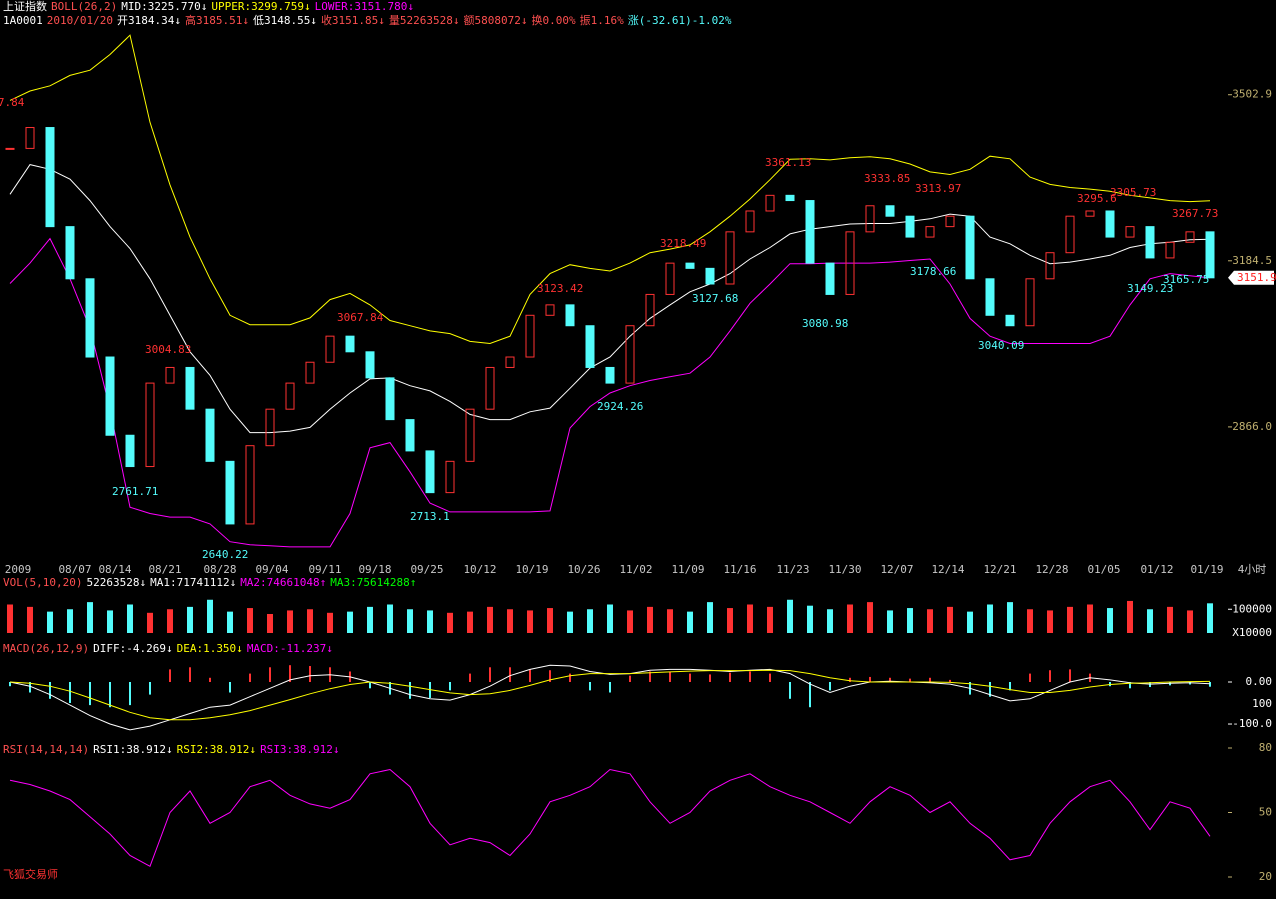 This screenshot has height=899, width=1276. Describe the element at coordinates (426, 569) in the screenshot. I see `date-label: 09/25` at that location.